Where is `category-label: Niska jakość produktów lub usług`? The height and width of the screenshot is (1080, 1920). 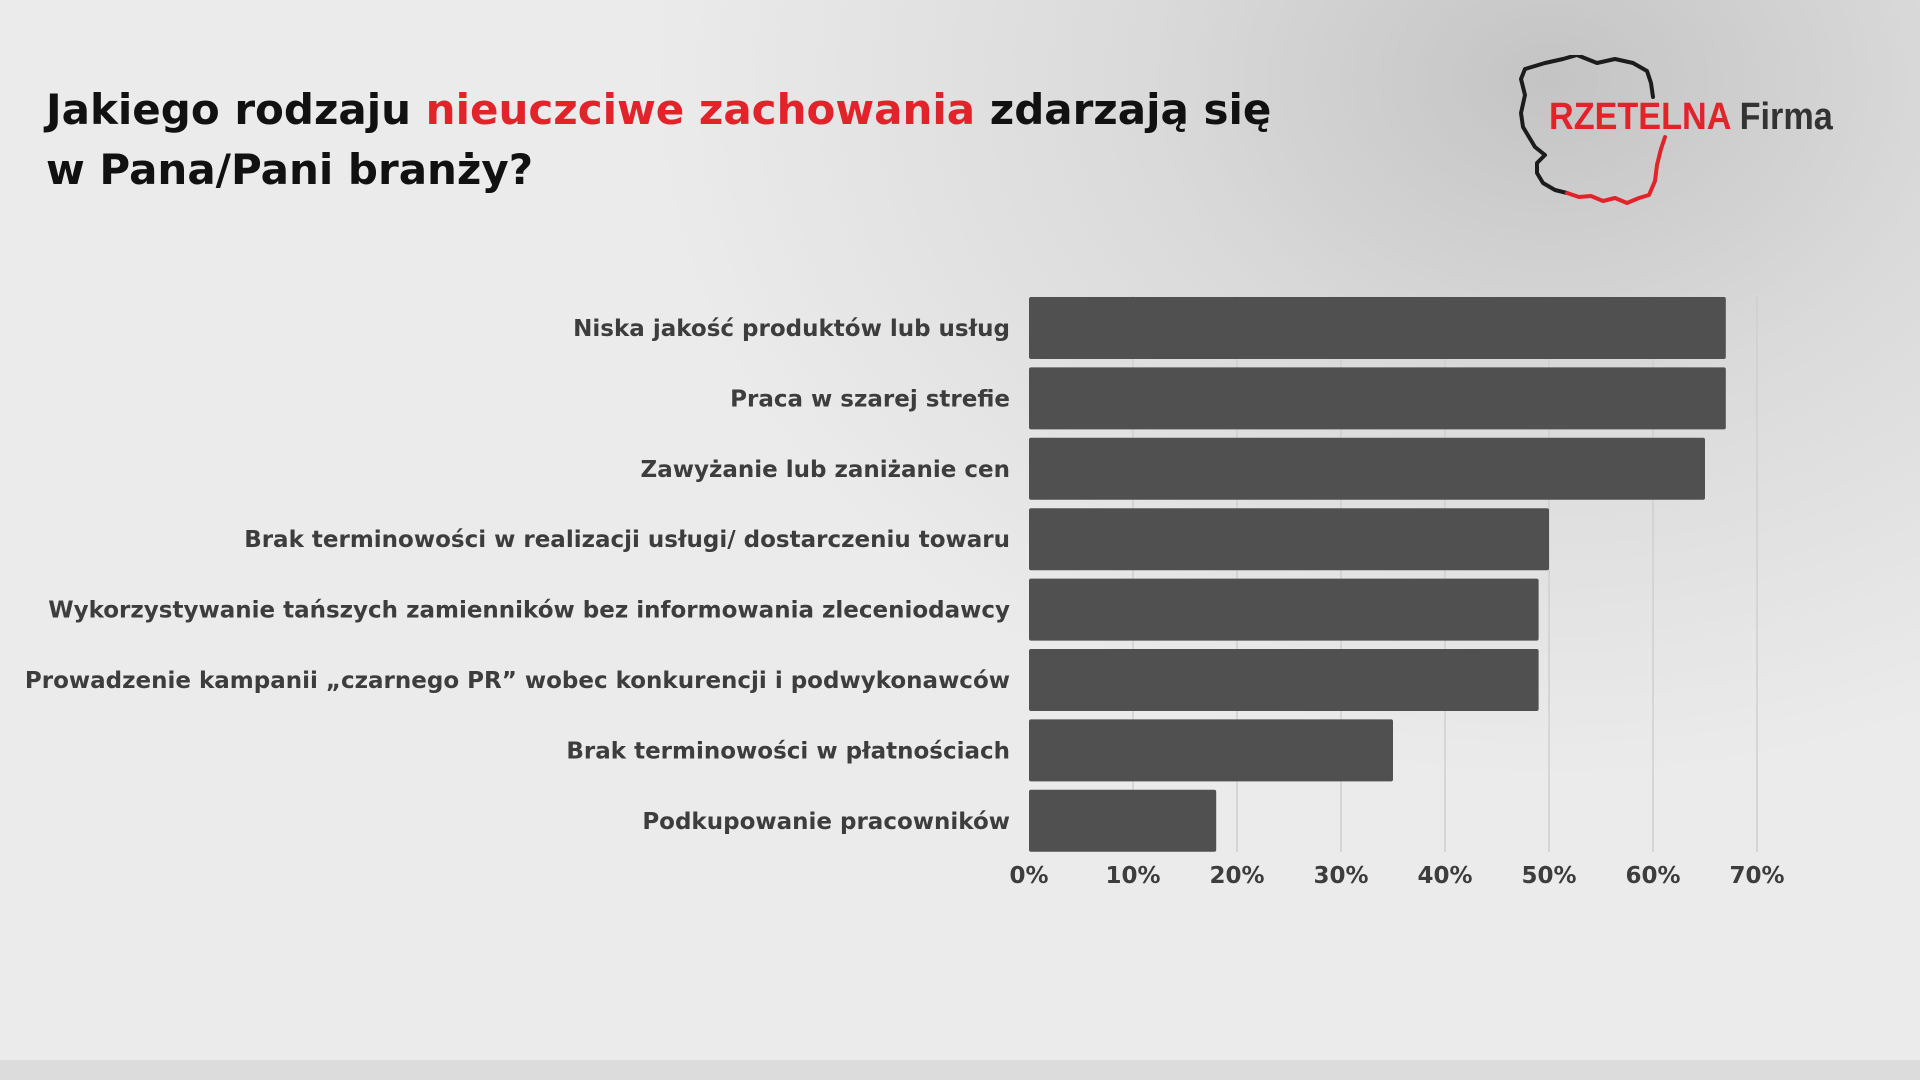
category-label: Niska jakość produktów lub usług is located at coordinates (791, 329).